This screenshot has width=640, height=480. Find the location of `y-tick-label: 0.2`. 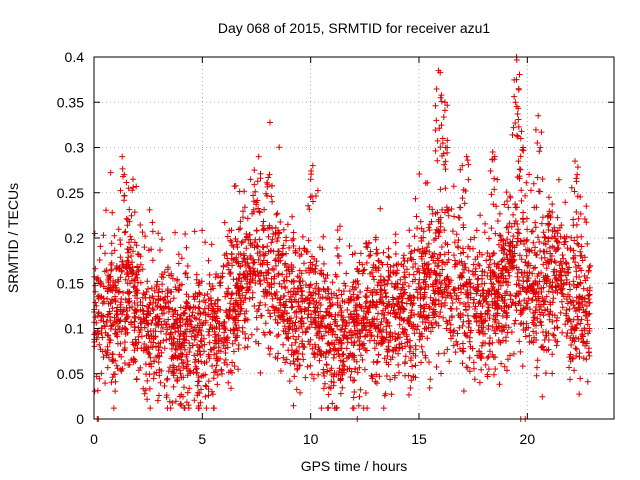

y-tick-label: 0.2 is located at coordinates (75, 238).